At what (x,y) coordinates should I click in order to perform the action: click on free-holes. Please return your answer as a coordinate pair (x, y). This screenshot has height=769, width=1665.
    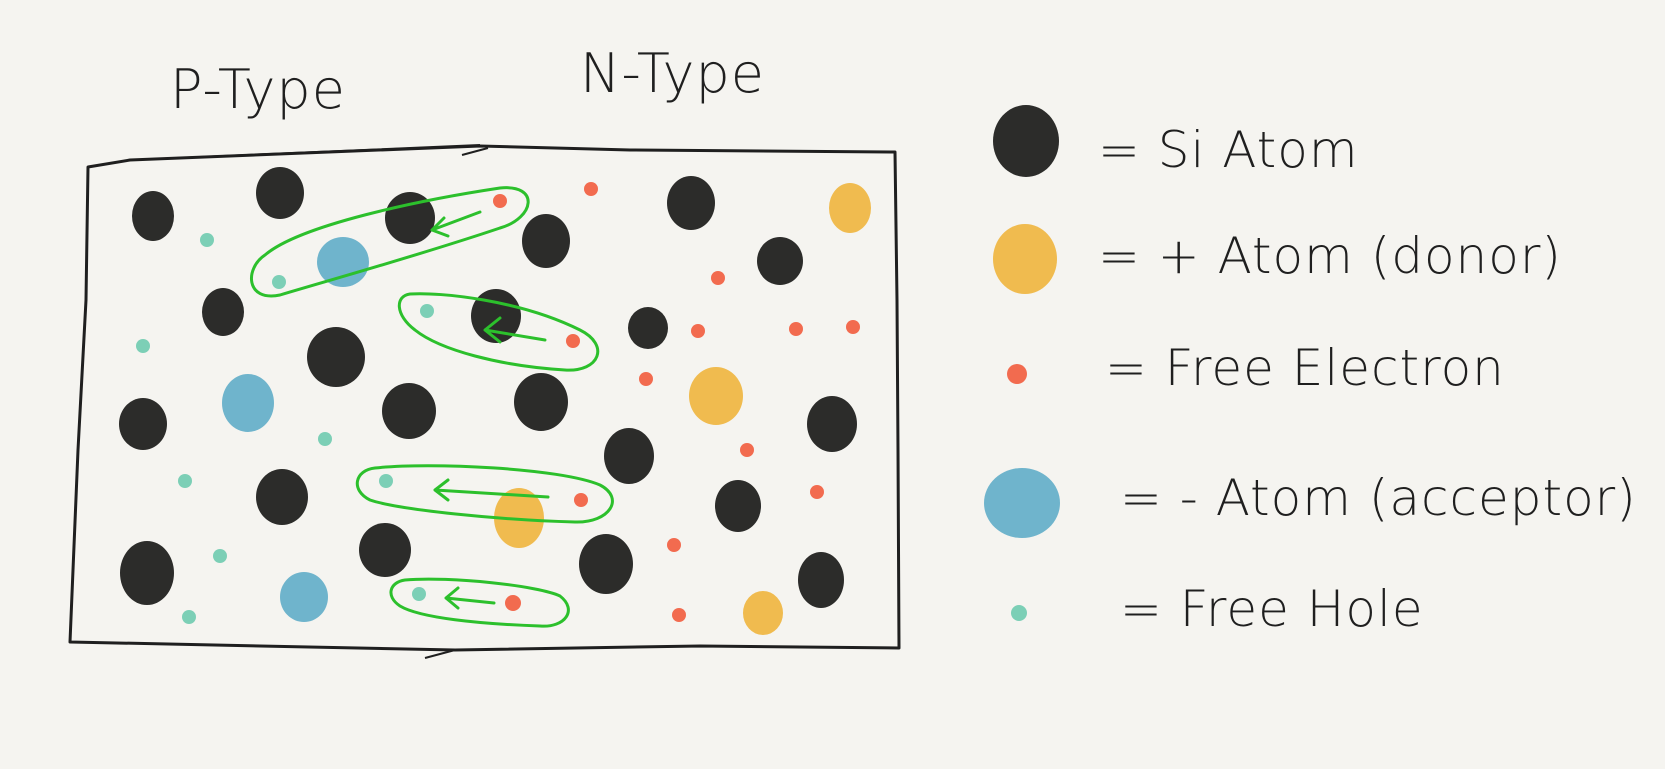
    Looking at the image, I should click on (285, 428).